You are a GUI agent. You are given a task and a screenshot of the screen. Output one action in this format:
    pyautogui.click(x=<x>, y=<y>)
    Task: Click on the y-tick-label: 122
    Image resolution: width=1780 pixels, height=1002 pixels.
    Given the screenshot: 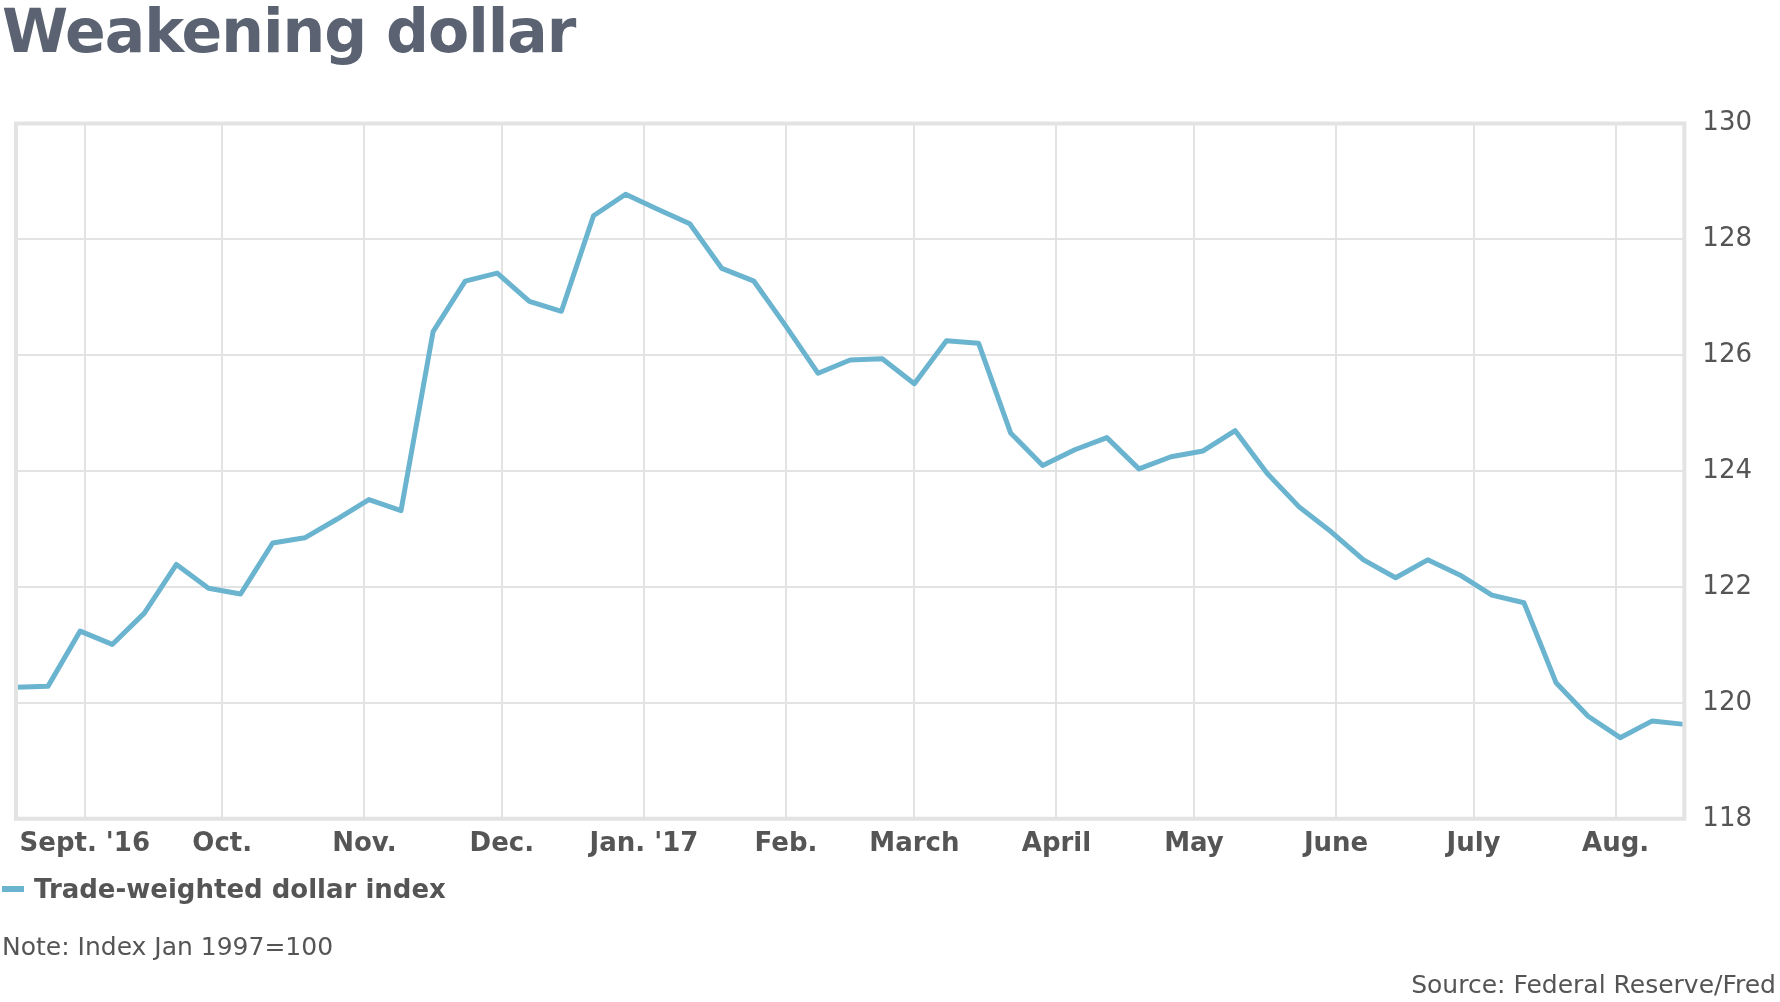 What is the action you would take?
    pyautogui.click(x=1727, y=584)
    